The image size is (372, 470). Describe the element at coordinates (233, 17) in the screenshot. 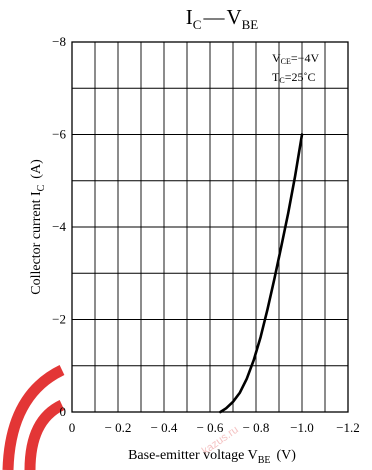

I see `title-symbol-2: V` at that location.